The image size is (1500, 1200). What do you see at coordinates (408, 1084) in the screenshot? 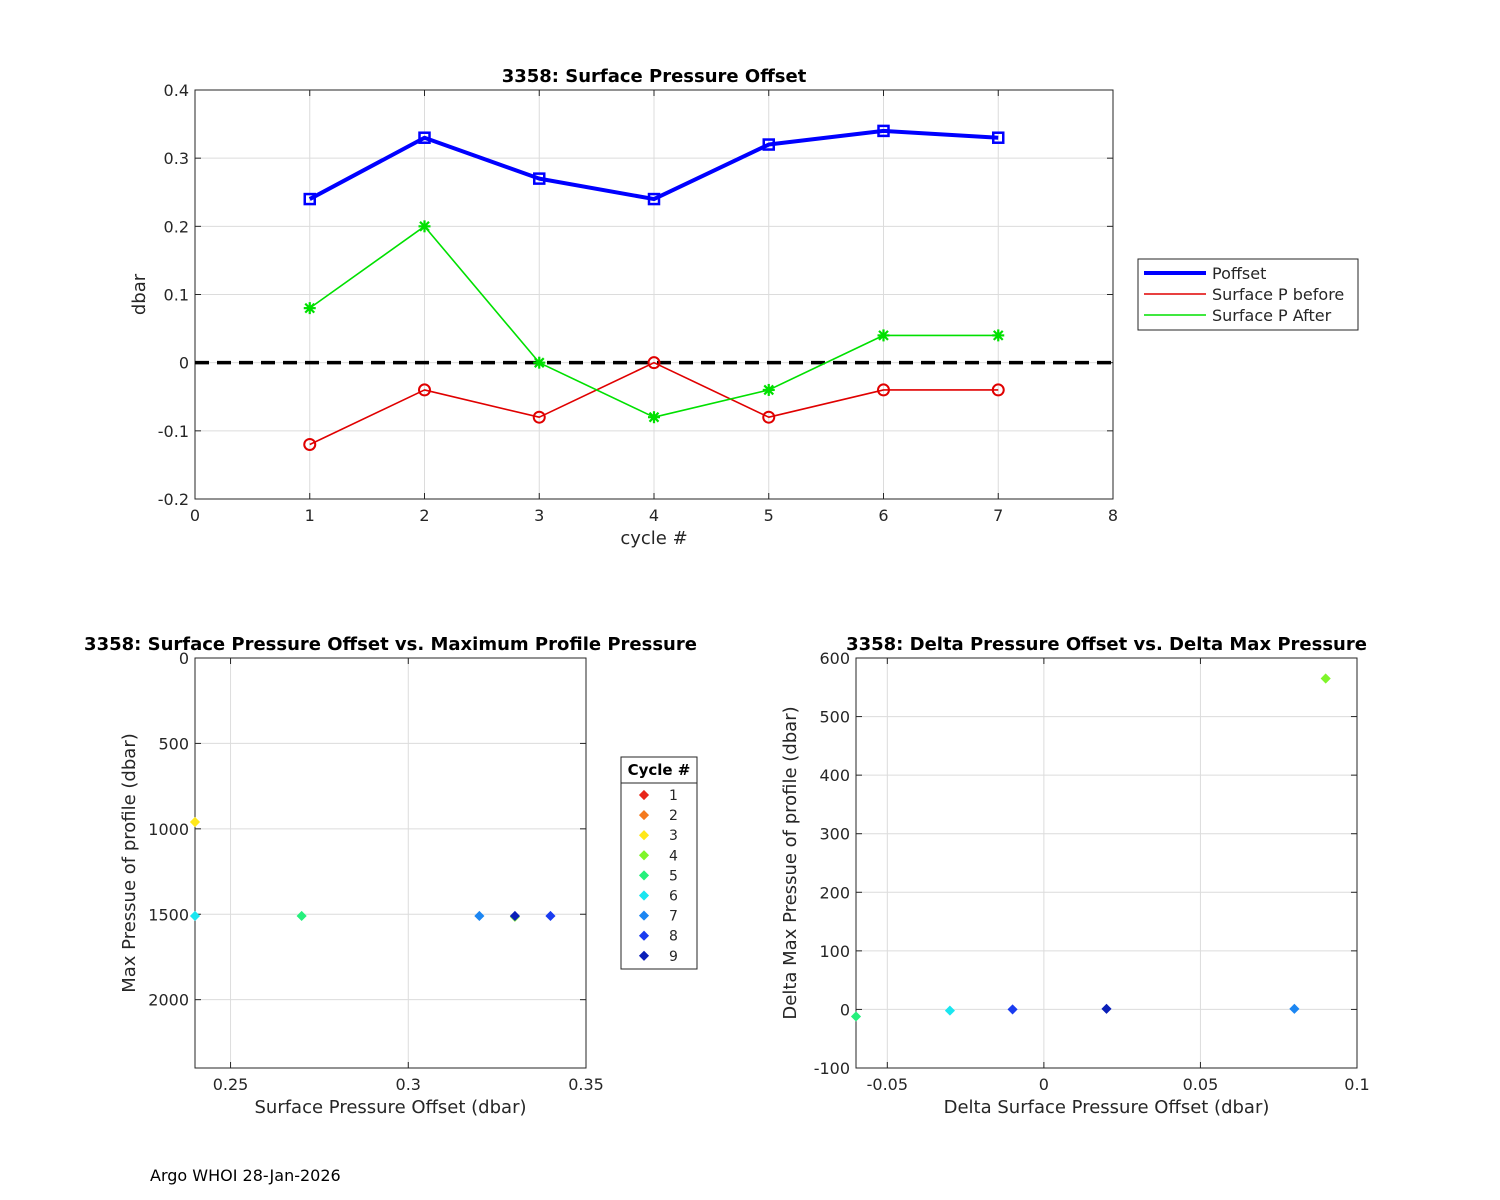
I see `x-tick-label: 0.3` at bounding box center [408, 1084].